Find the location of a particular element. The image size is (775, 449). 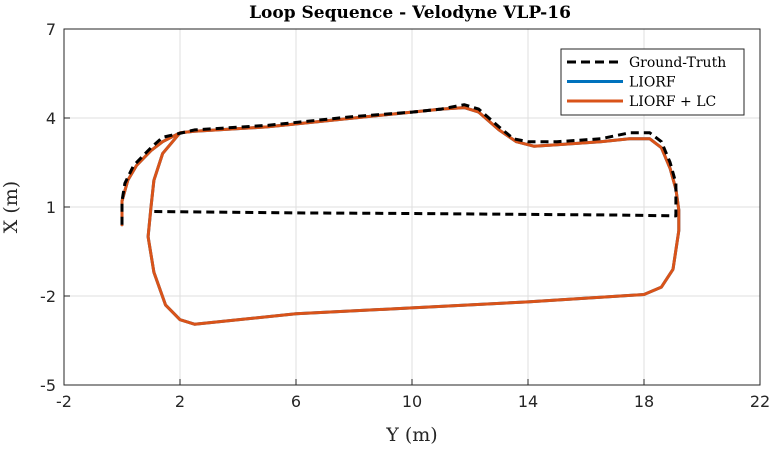

x-tick-labels: -2 2 6 10 14 18 22 is located at coordinates (413, 395).